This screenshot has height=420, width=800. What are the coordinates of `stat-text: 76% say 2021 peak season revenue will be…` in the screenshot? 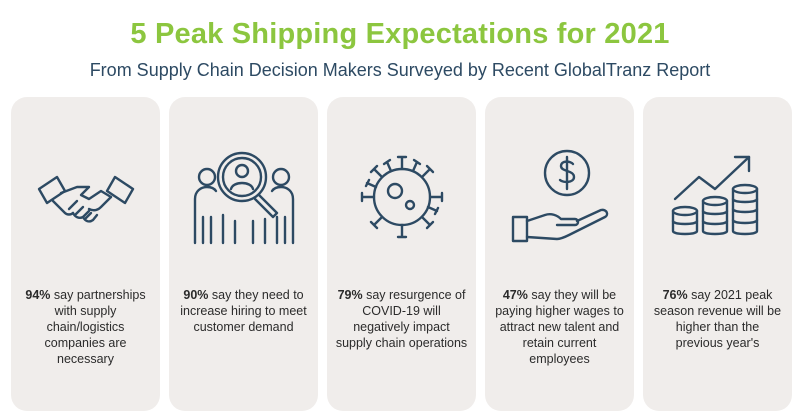 It's located at (717, 319).